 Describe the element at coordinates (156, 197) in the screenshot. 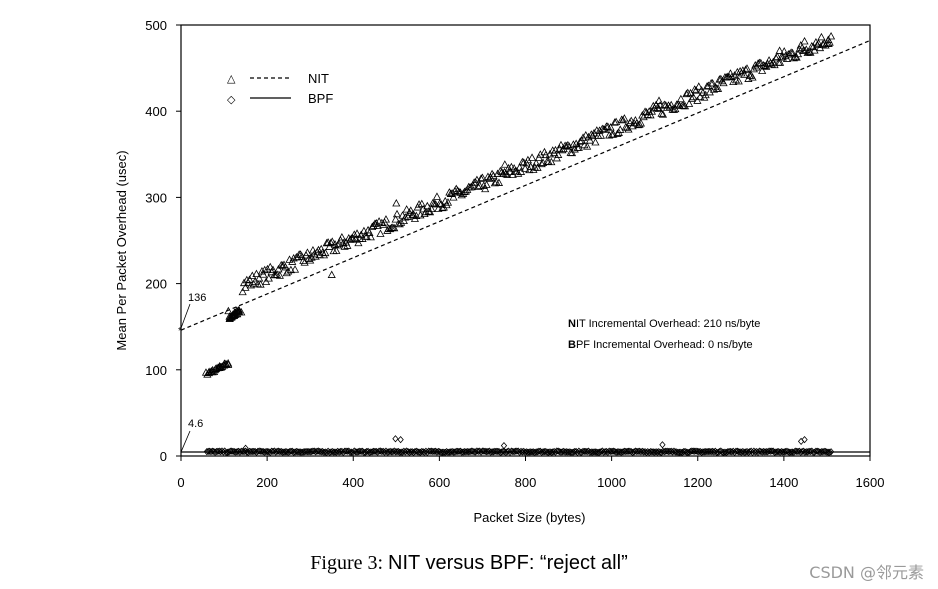

I see `y-tick-label: 300` at that location.